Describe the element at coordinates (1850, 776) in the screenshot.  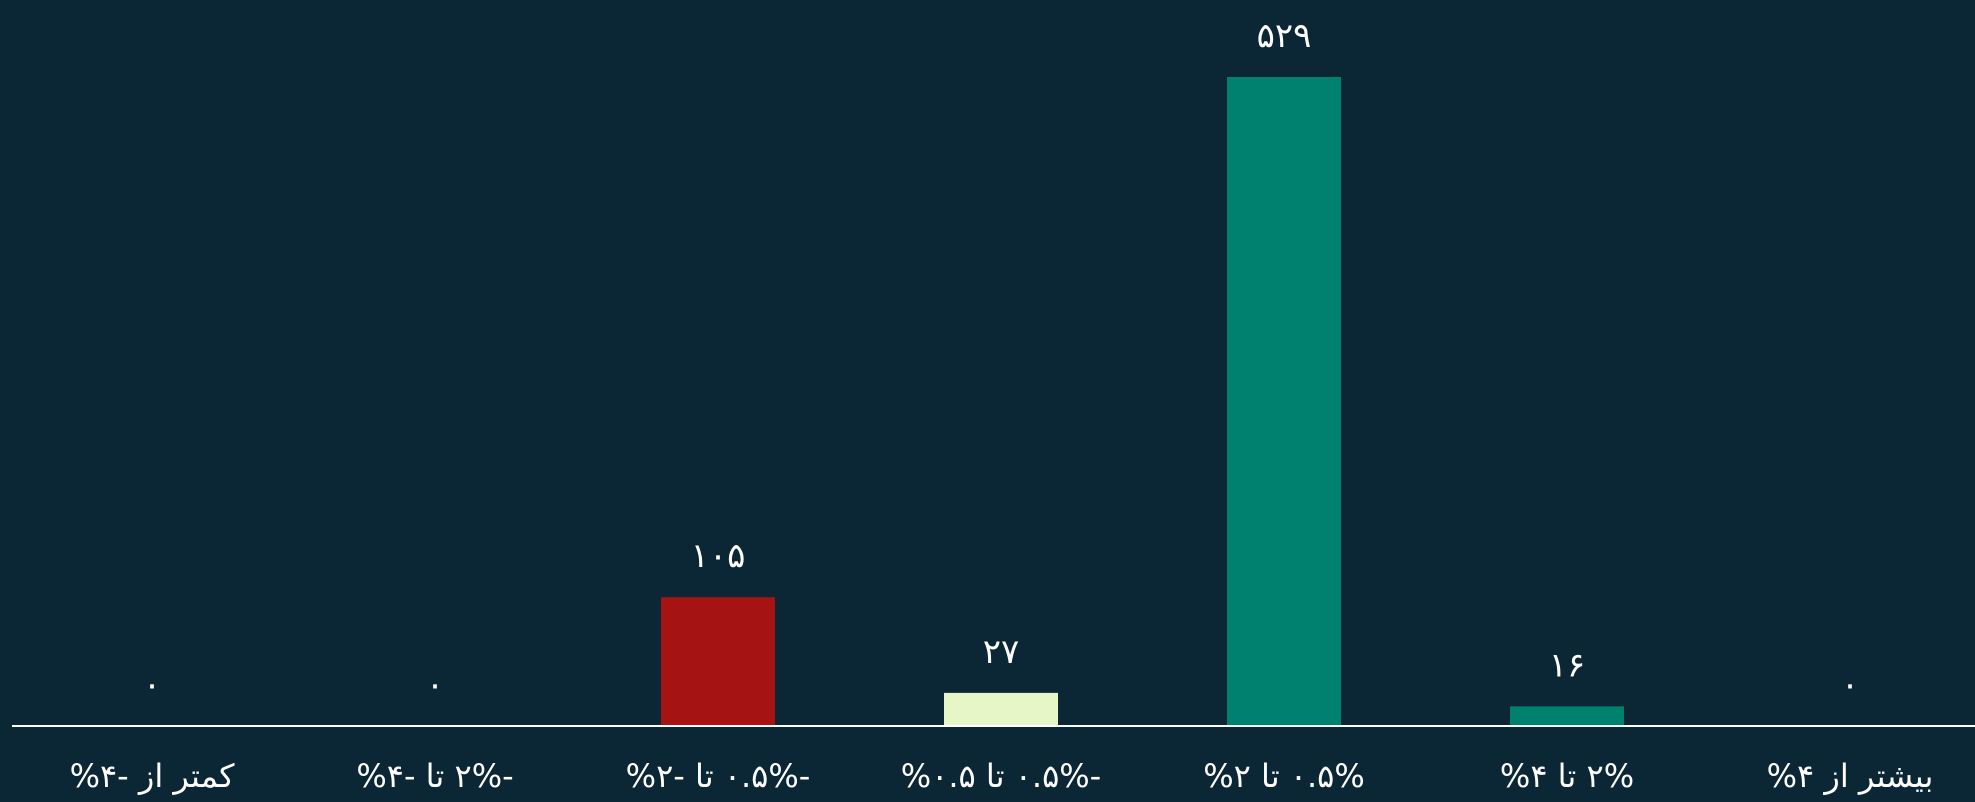
I see `category-label-7: بیشتر از ۴%` at that location.